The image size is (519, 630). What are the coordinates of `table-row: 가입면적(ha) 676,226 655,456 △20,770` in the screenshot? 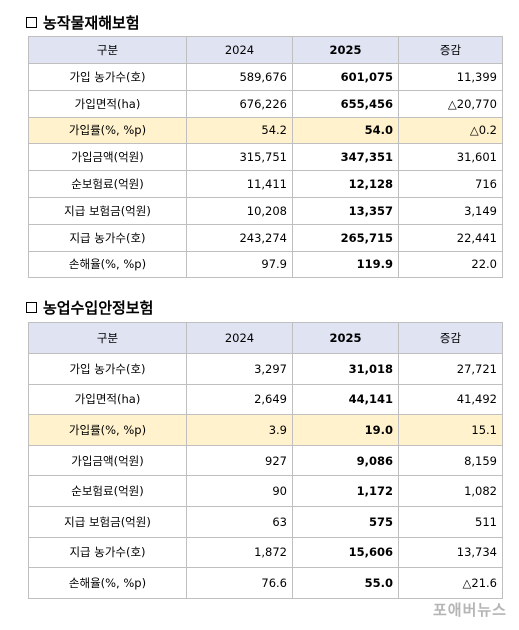 It's located at (265, 103).